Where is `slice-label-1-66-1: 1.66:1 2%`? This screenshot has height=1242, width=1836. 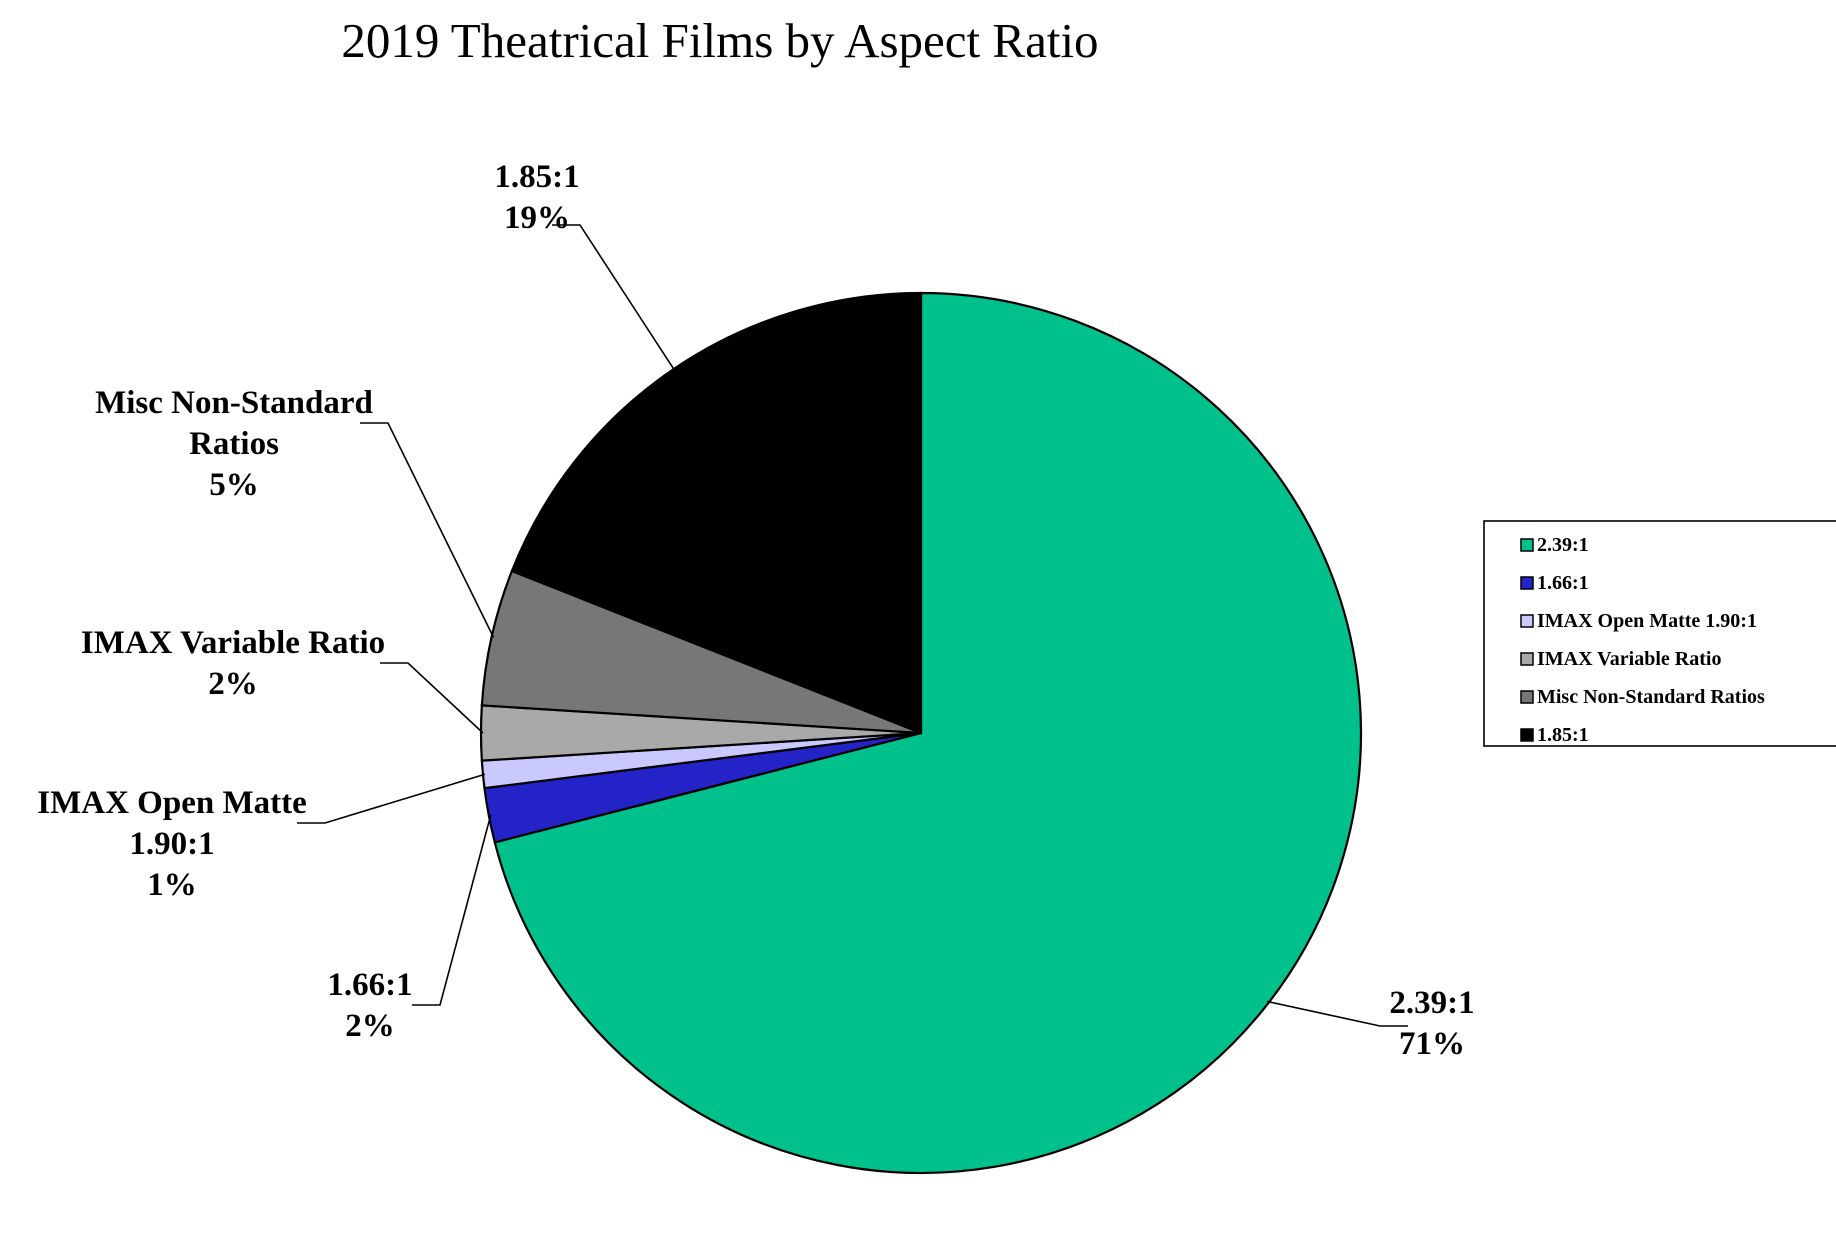
slice-label-1-66-1: 1.66:1 2% is located at coordinates (369, 1005).